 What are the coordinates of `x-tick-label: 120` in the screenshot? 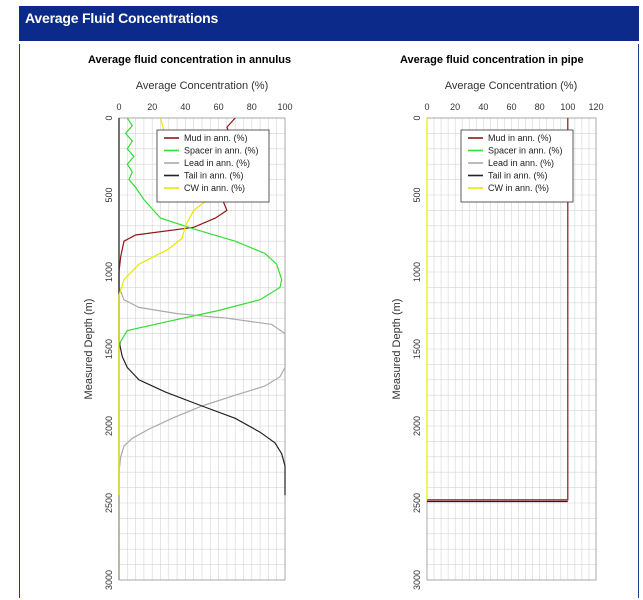 It's located at (595, 107).